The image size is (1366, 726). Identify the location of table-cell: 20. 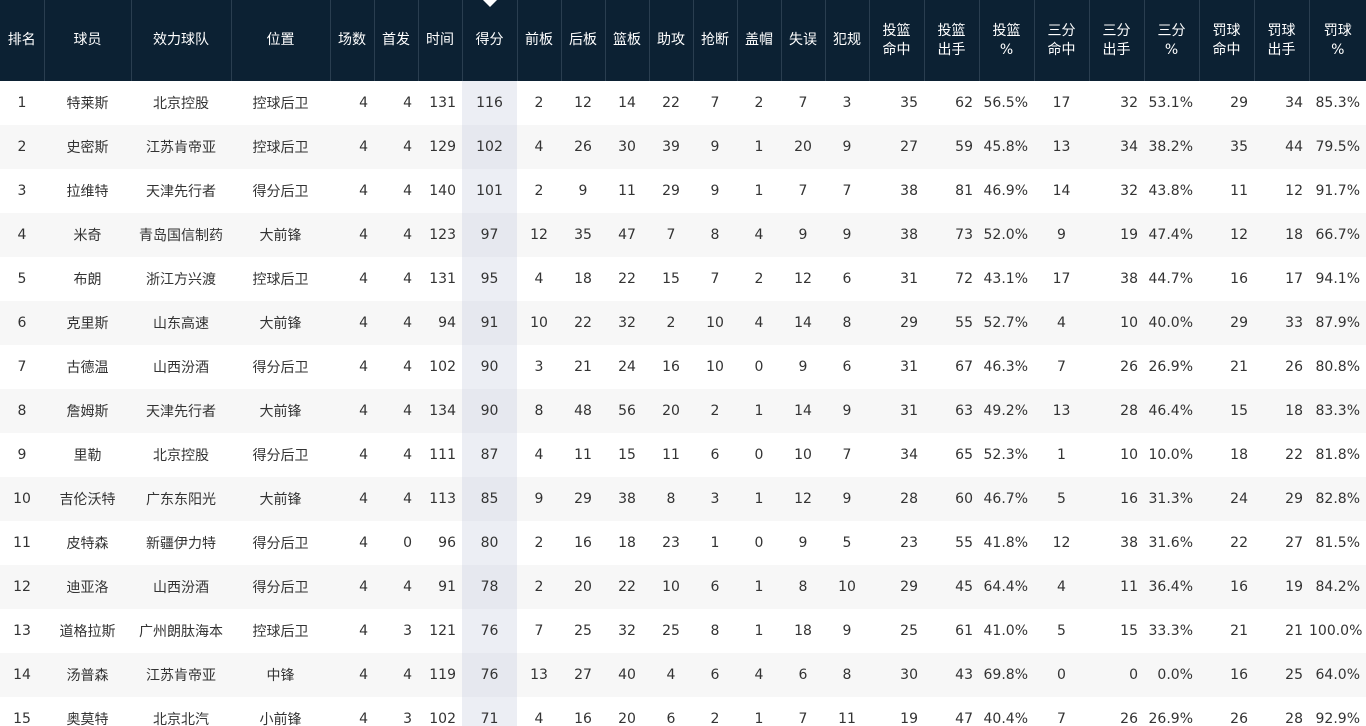
(671, 411).